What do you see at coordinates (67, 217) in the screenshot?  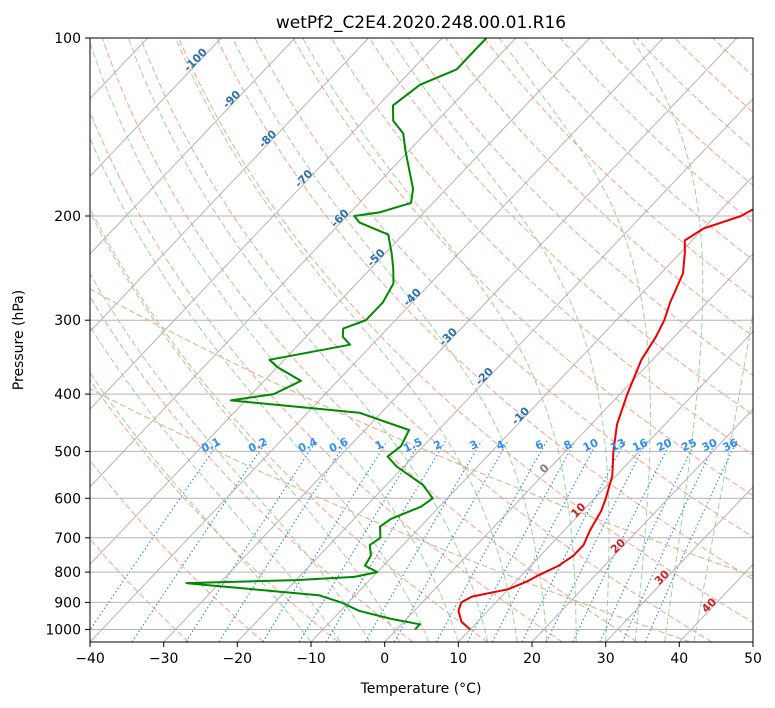 I see `y-tick-label: 200` at bounding box center [67, 217].